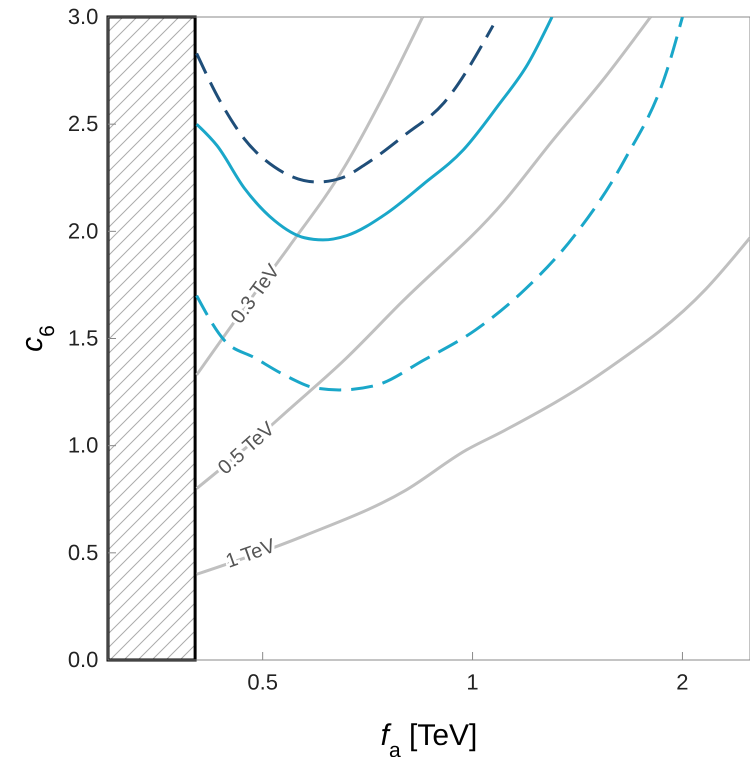  Describe the element at coordinates (251, 553) in the screenshot. I see `annotation: 1 TeV` at that location.